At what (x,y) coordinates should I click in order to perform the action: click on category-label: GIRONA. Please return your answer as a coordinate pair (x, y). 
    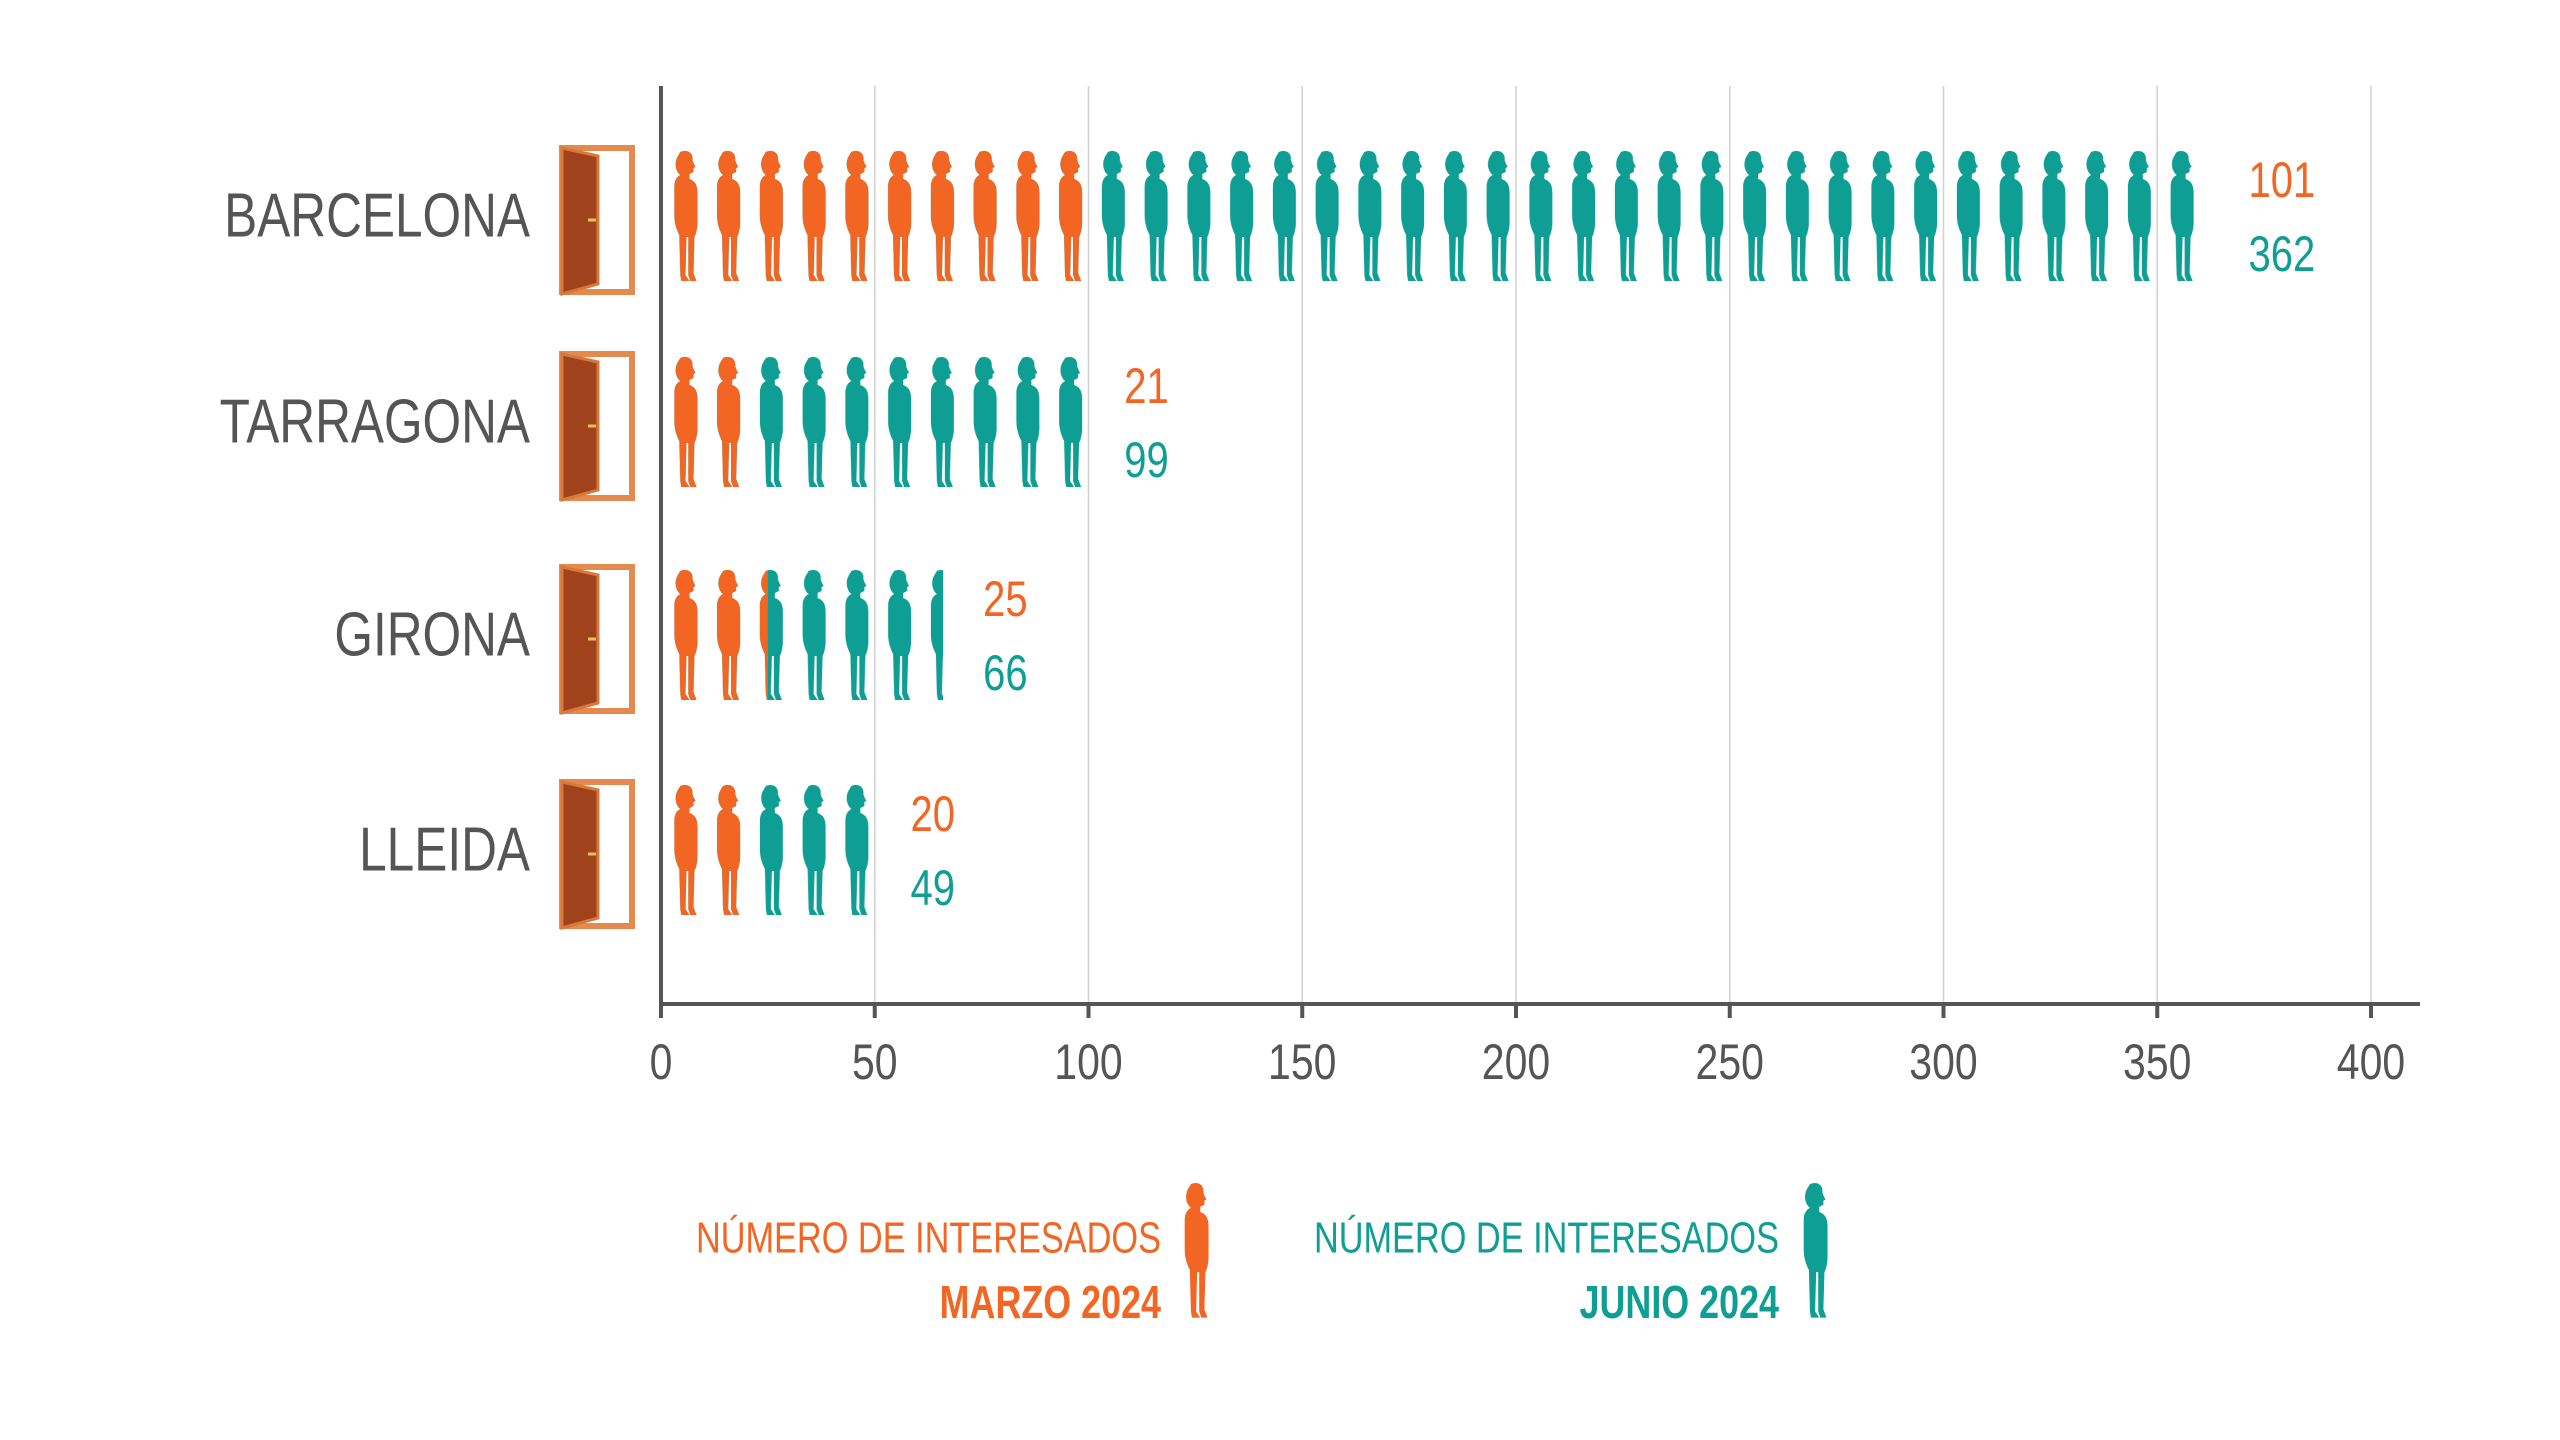
    Looking at the image, I should click on (432, 634).